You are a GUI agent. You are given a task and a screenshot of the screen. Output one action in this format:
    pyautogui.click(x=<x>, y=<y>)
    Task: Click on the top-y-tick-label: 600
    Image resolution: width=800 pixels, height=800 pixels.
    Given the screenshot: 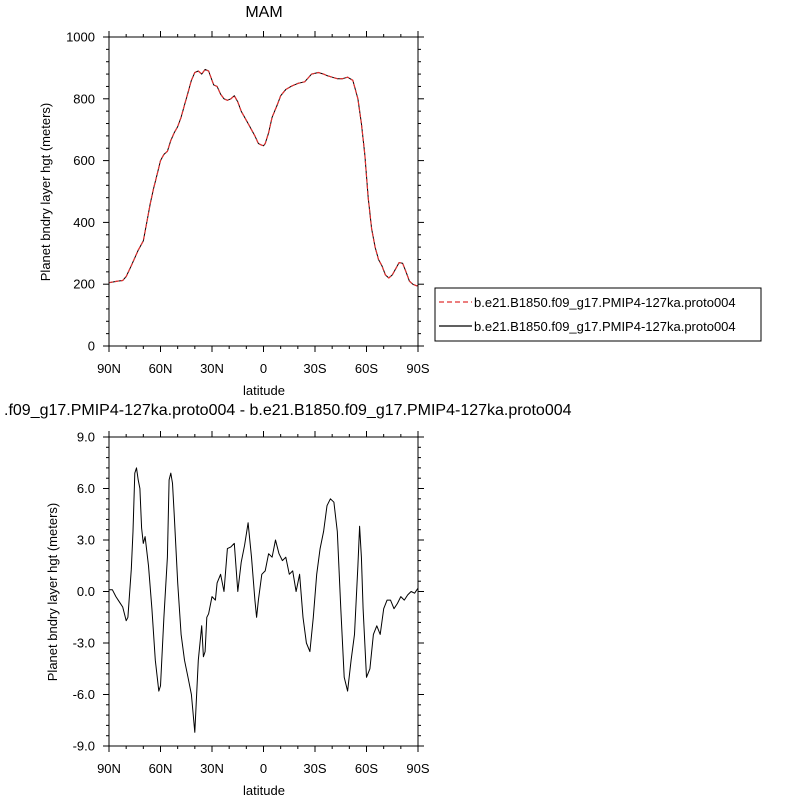 What is the action you would take?
    pyautogui.click(x=84, y=160)
    